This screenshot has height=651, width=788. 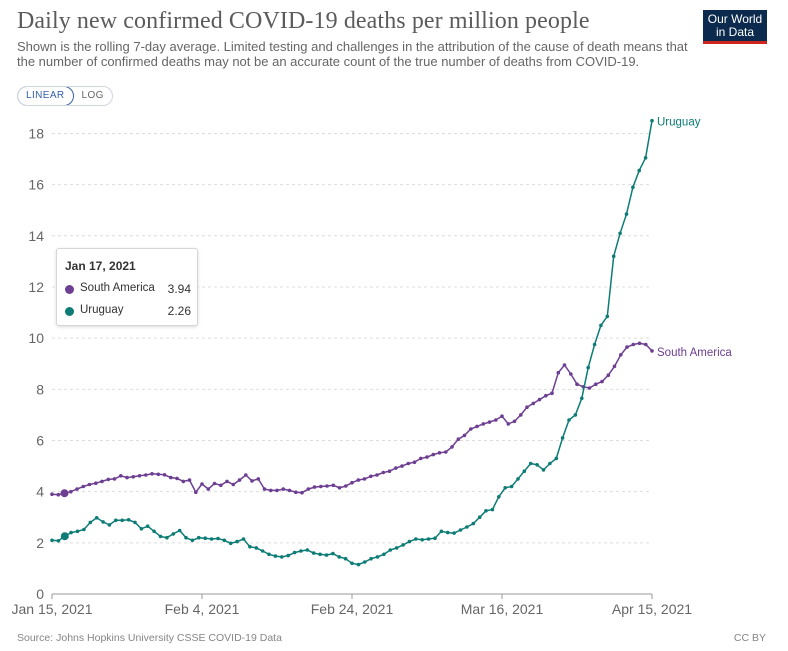 What do you see at coordinates (36, 185) in the screenshot?
I see `y-tick-label: 16` at bounding box center [36, 185].